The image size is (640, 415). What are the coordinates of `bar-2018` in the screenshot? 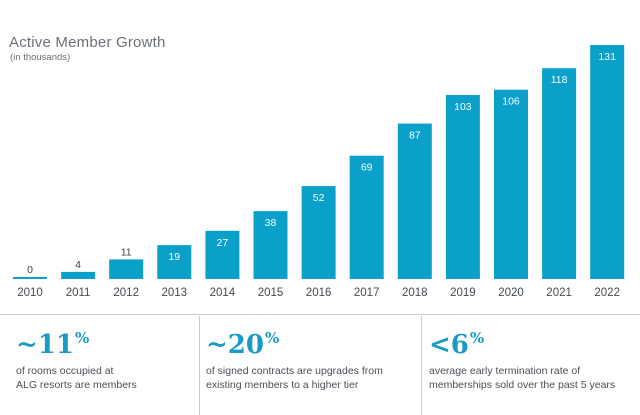 It's located at (414, 201).